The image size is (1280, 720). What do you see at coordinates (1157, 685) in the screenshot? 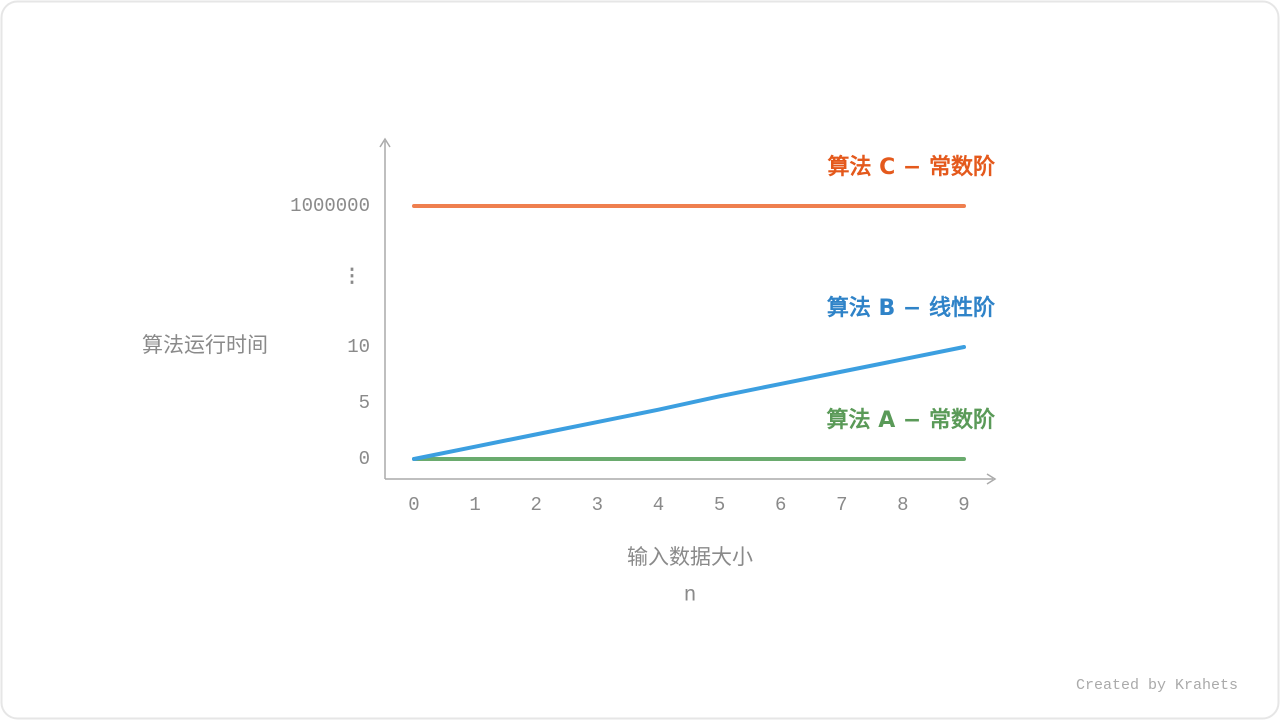
I see `footer: Created by Krahets` at bounding box center [1157, 685].